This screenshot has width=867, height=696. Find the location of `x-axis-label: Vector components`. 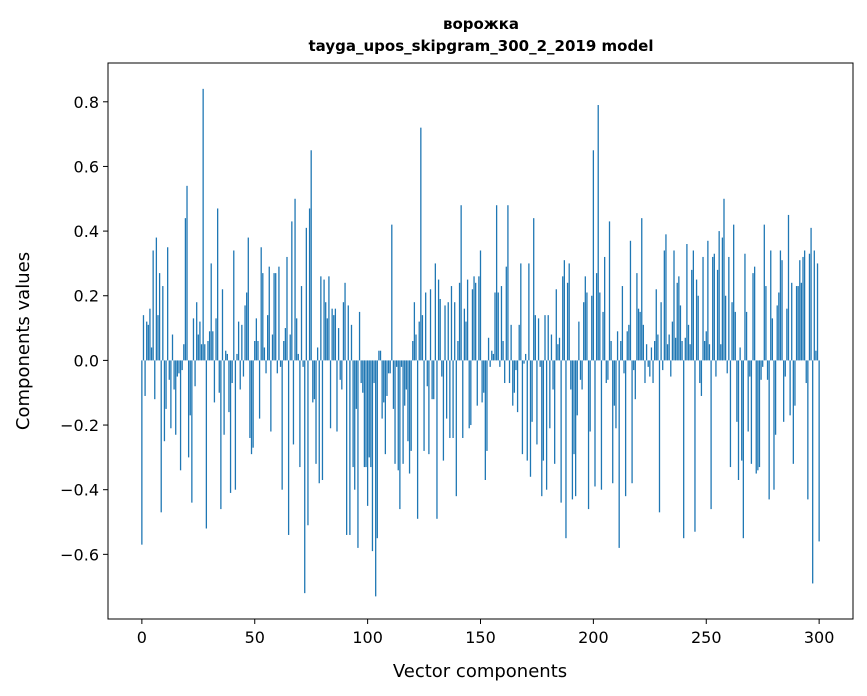

x-axis-label: Vector components is located at coordinates (480, 671).